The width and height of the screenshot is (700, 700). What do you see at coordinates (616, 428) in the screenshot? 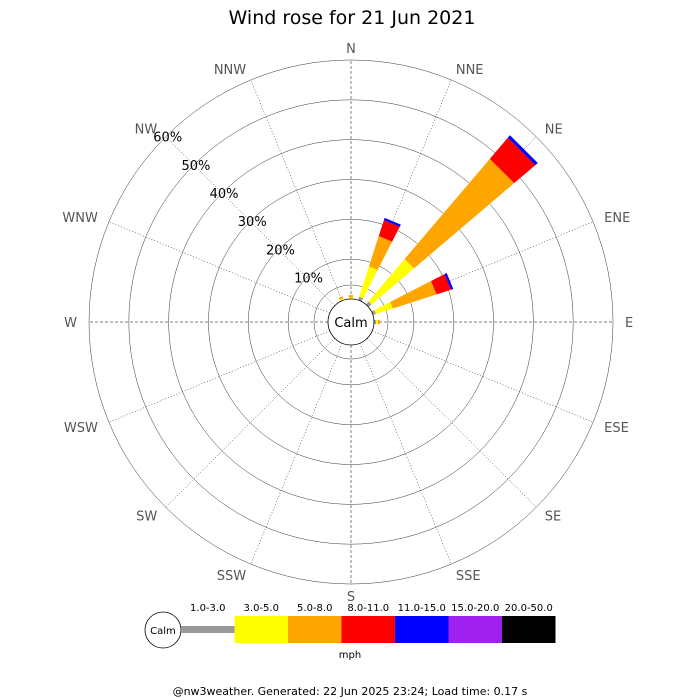
I see `direction-label-ese: ESE` at bounding box center [616, 428].